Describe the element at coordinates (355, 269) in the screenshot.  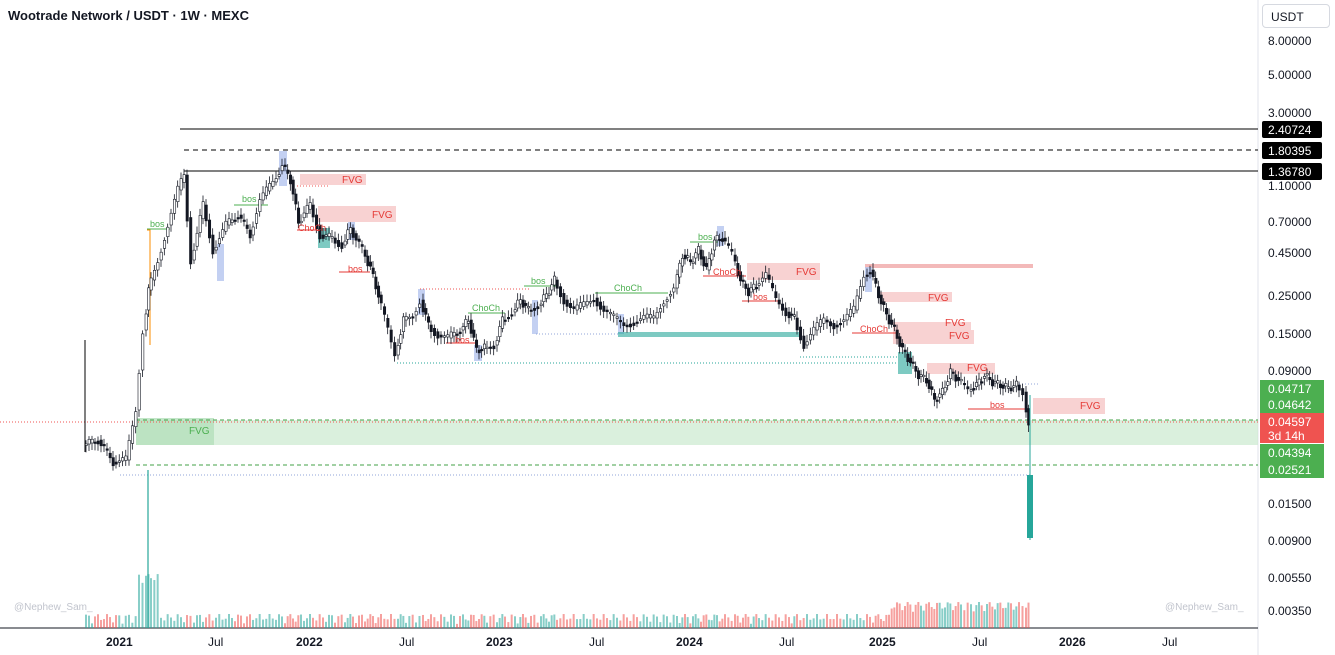
I see `bos-label: bos` at that location.